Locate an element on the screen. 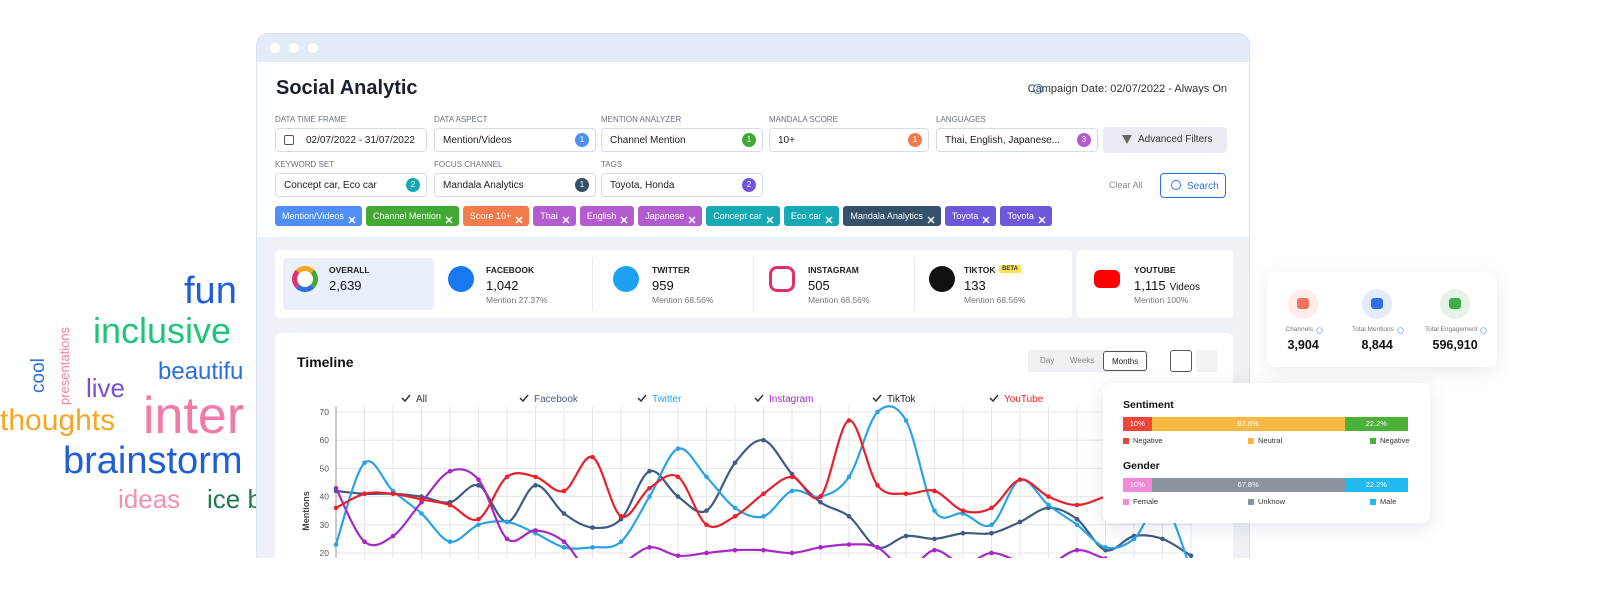  legend-label: Negative is located at coordinates (1395, 440).